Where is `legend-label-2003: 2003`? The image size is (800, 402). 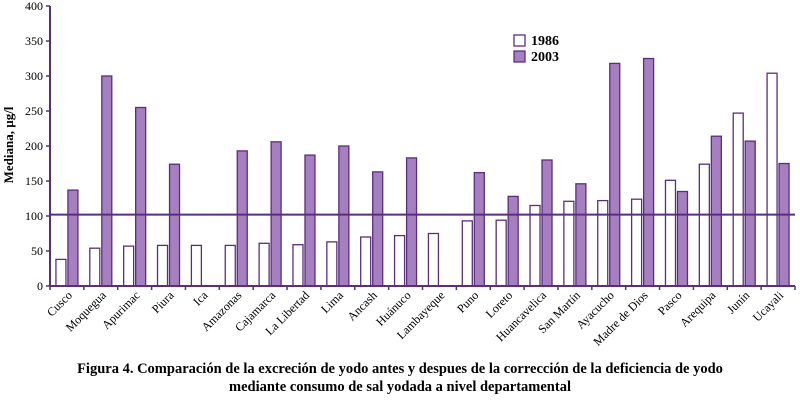 legend-label-2003: 2003 is located at coordinates (545, 57).